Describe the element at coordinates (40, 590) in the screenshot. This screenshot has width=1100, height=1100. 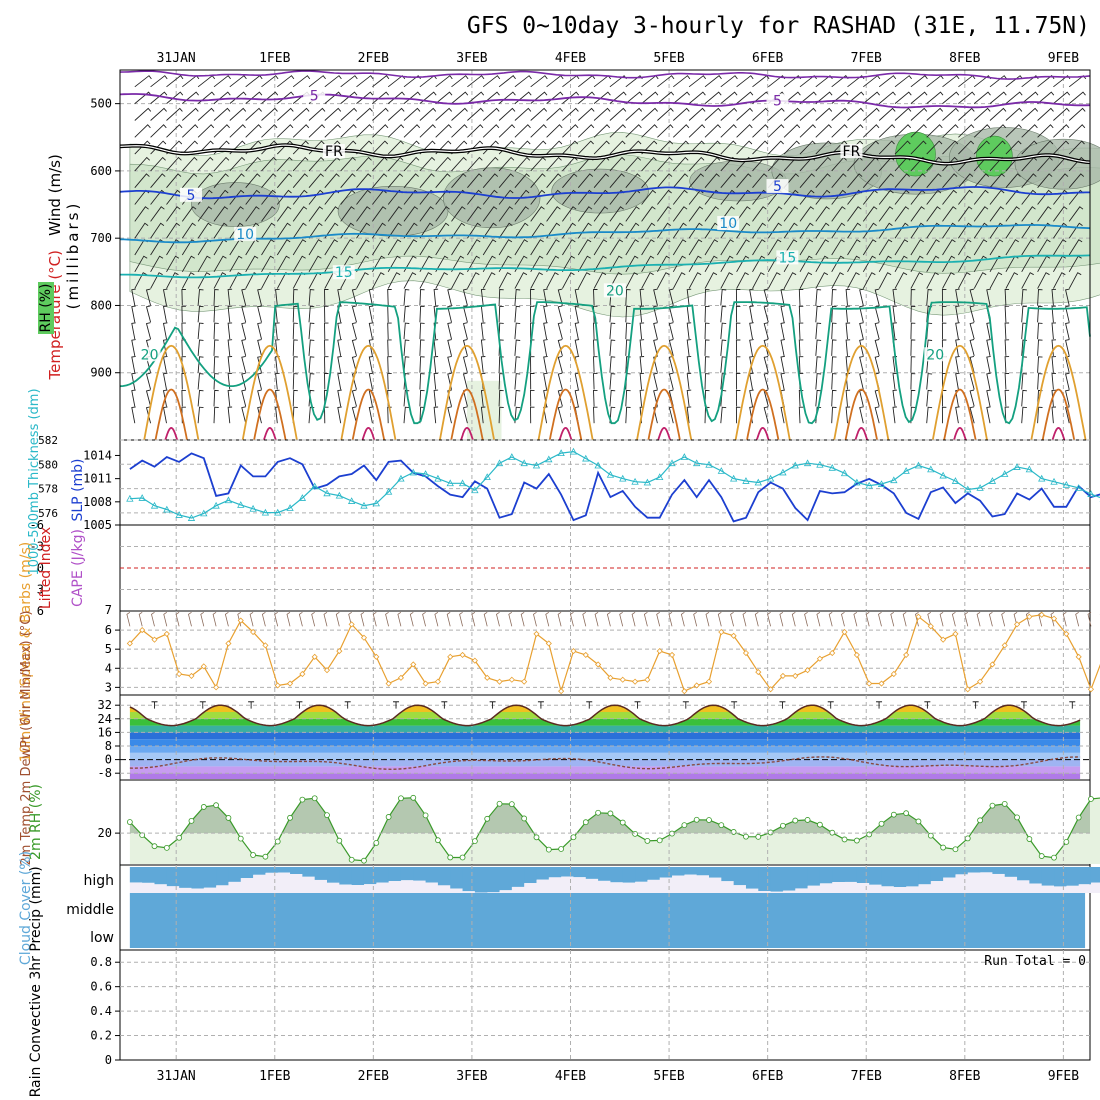
I see `li-tick: 3` at that location.